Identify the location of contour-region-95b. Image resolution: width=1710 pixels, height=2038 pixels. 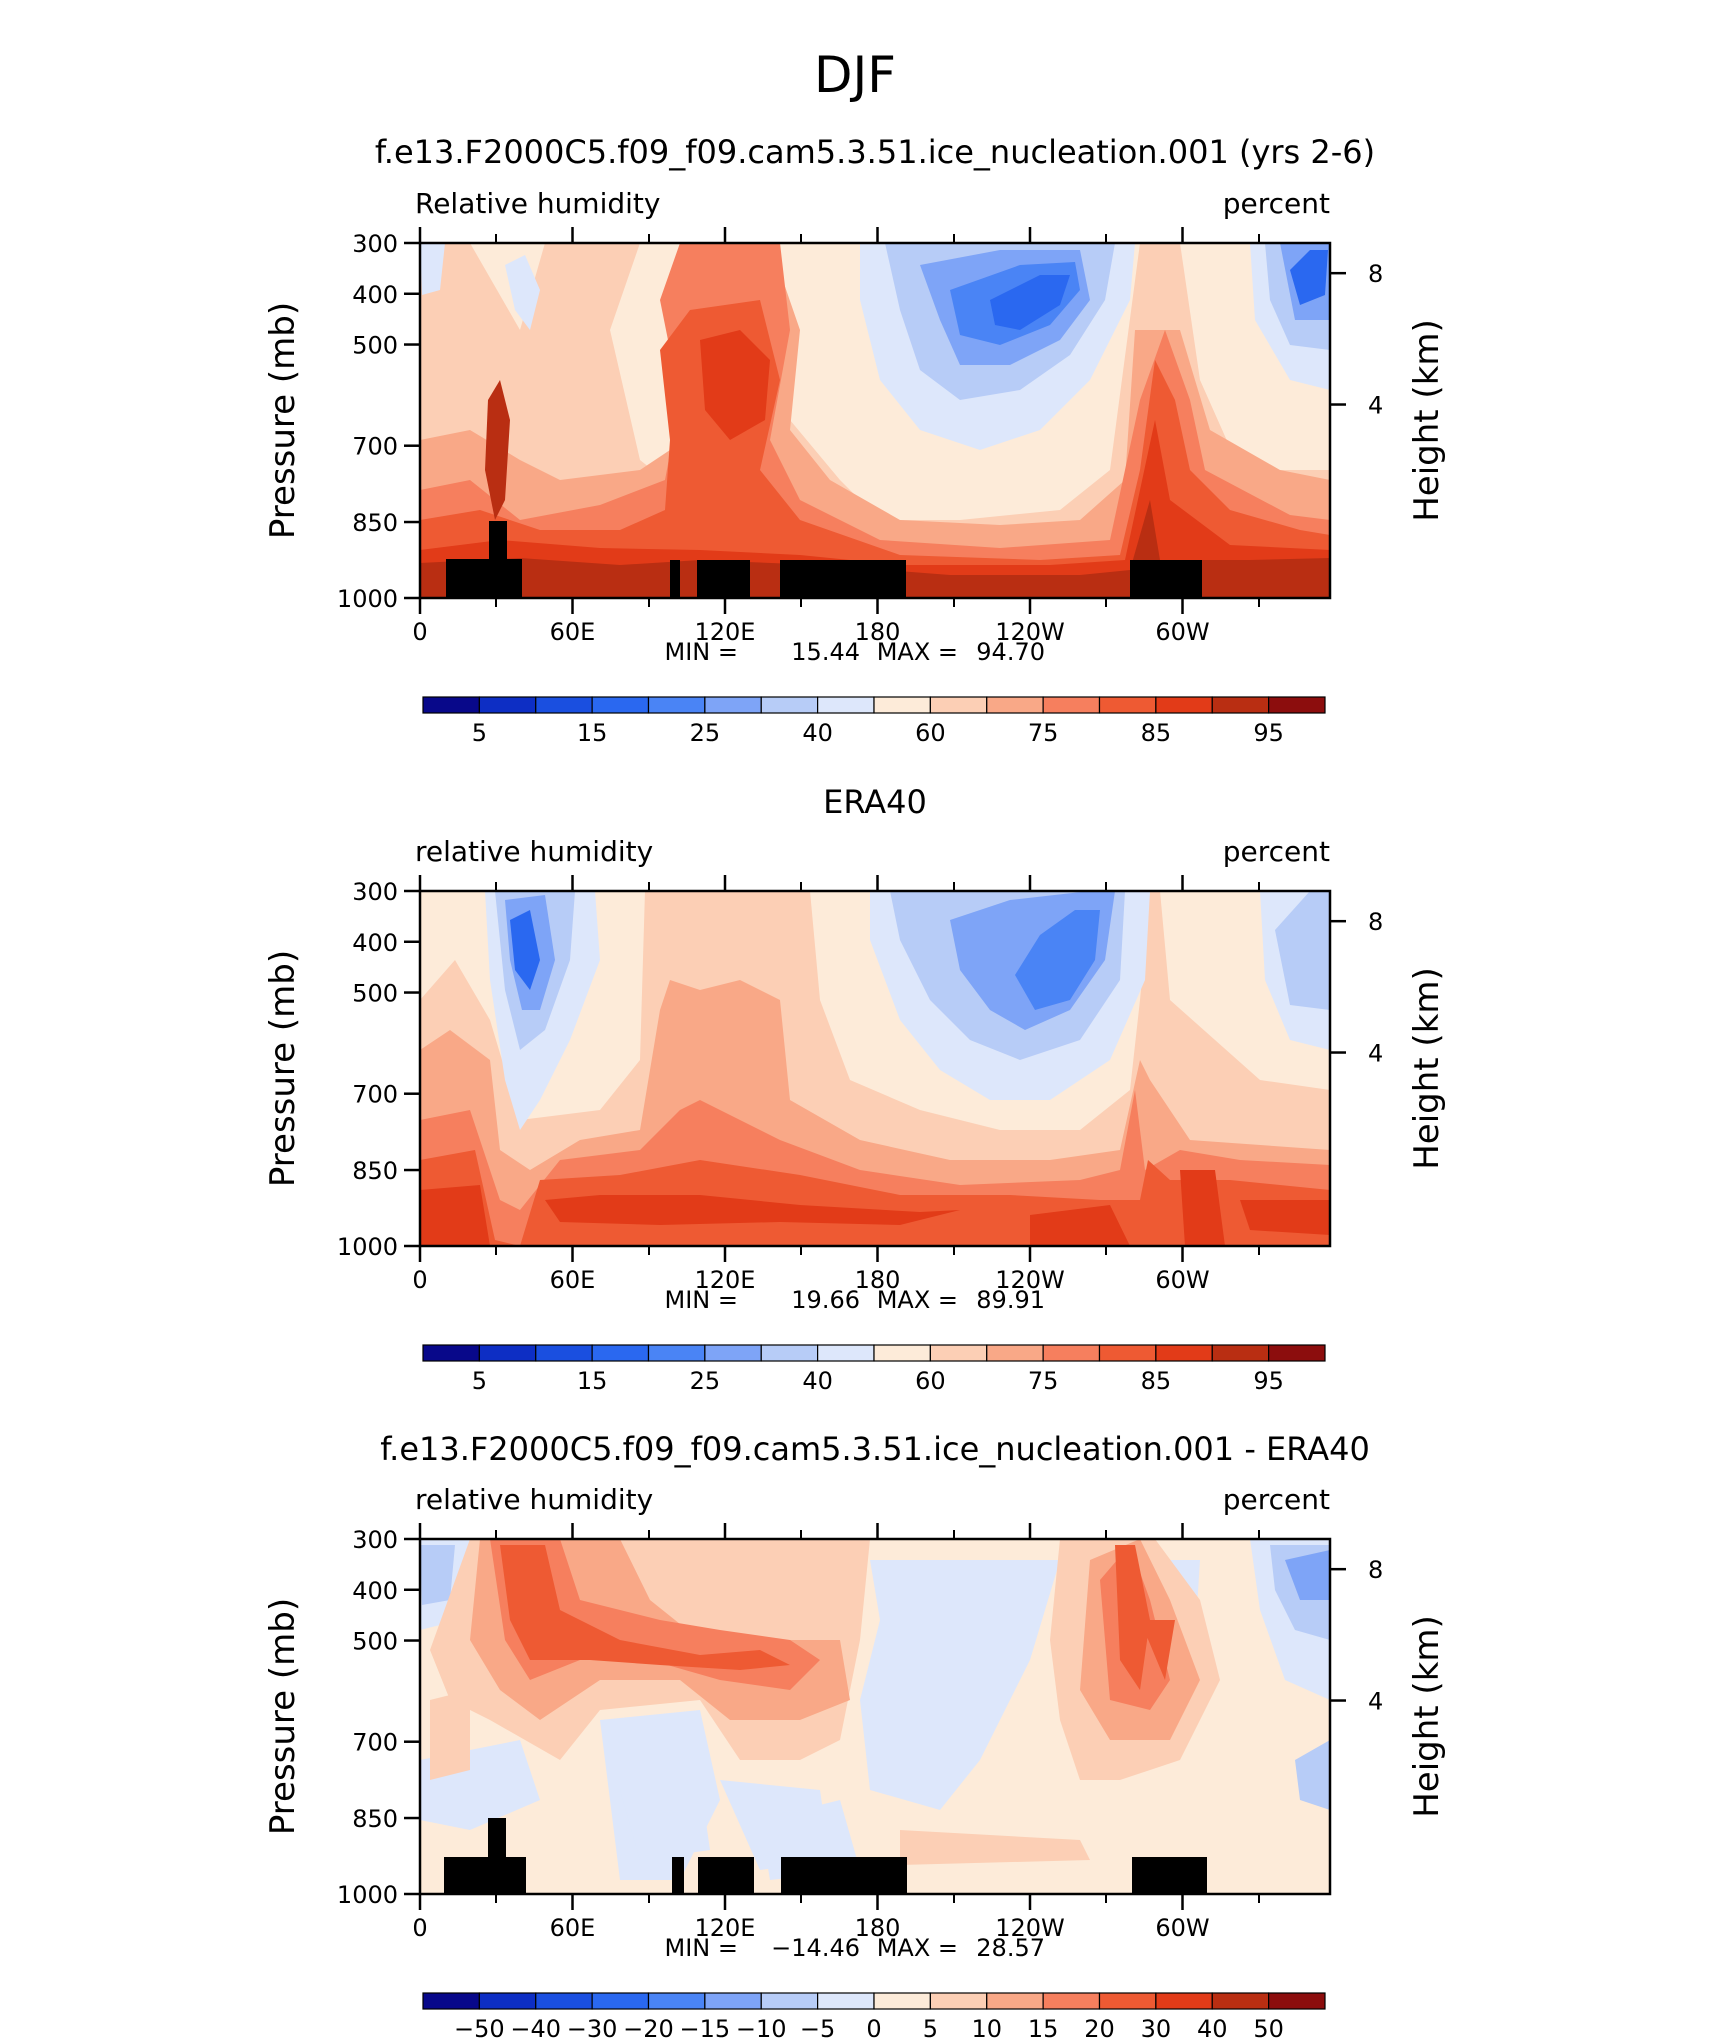
(735, 385).